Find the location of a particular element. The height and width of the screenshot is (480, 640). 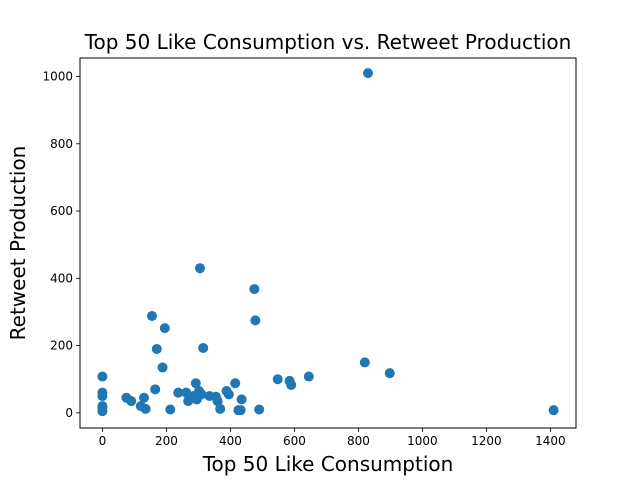

y-tick-label: 400 is located at coordinates (61, 278).